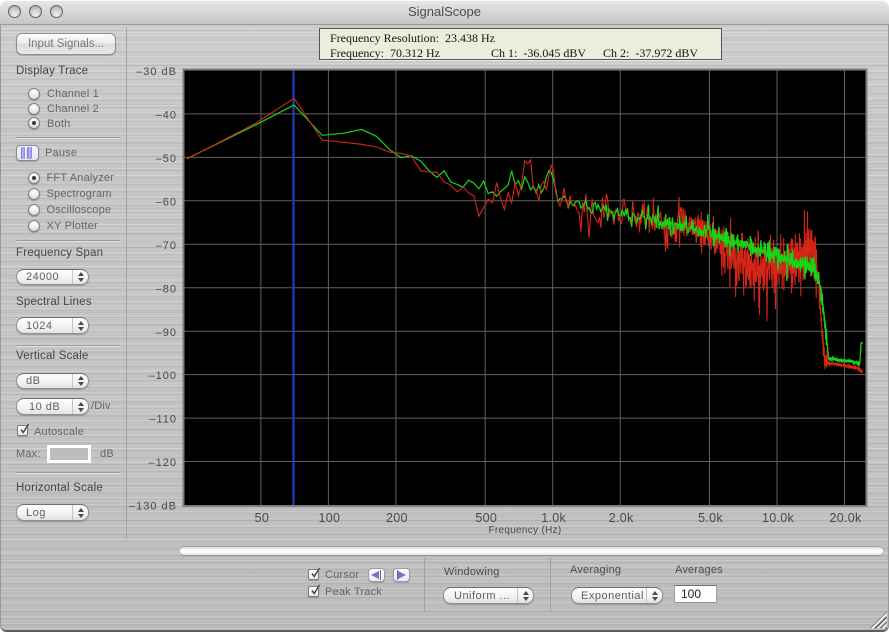  Describe the element at coordinates (163, 376) in the screenshot. I see `svg-text: –100` at that location.